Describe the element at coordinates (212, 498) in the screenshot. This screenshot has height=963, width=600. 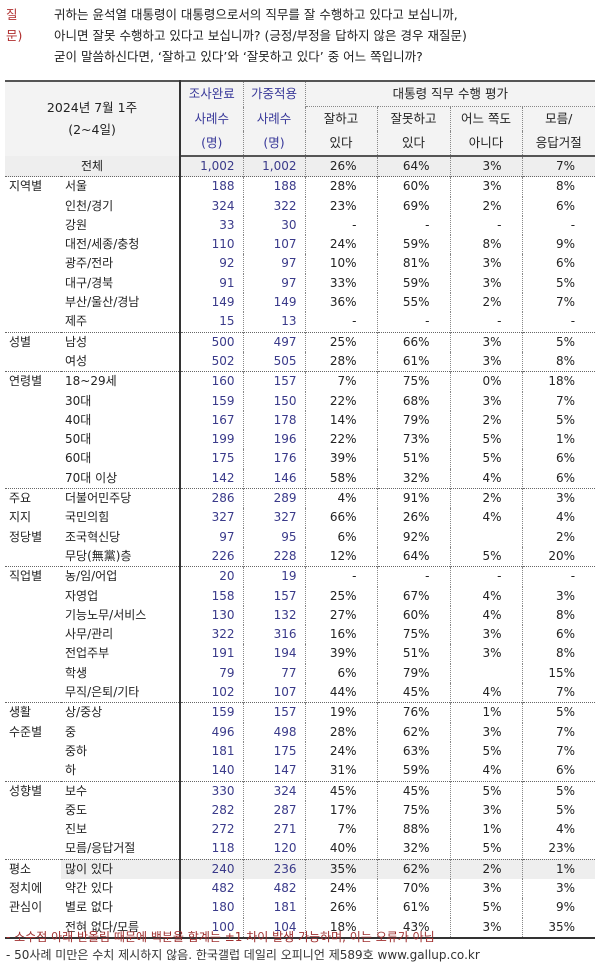
I see `sample-count-cell: 286` at that location.